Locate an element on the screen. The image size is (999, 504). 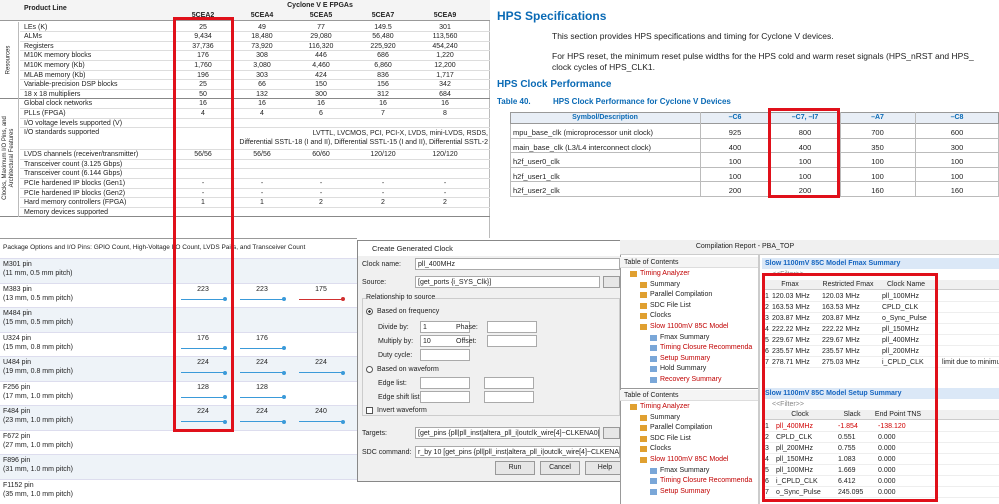
row-label: PCIe hardened IP blocks (Gen2) is located at coordinates (75, 193).